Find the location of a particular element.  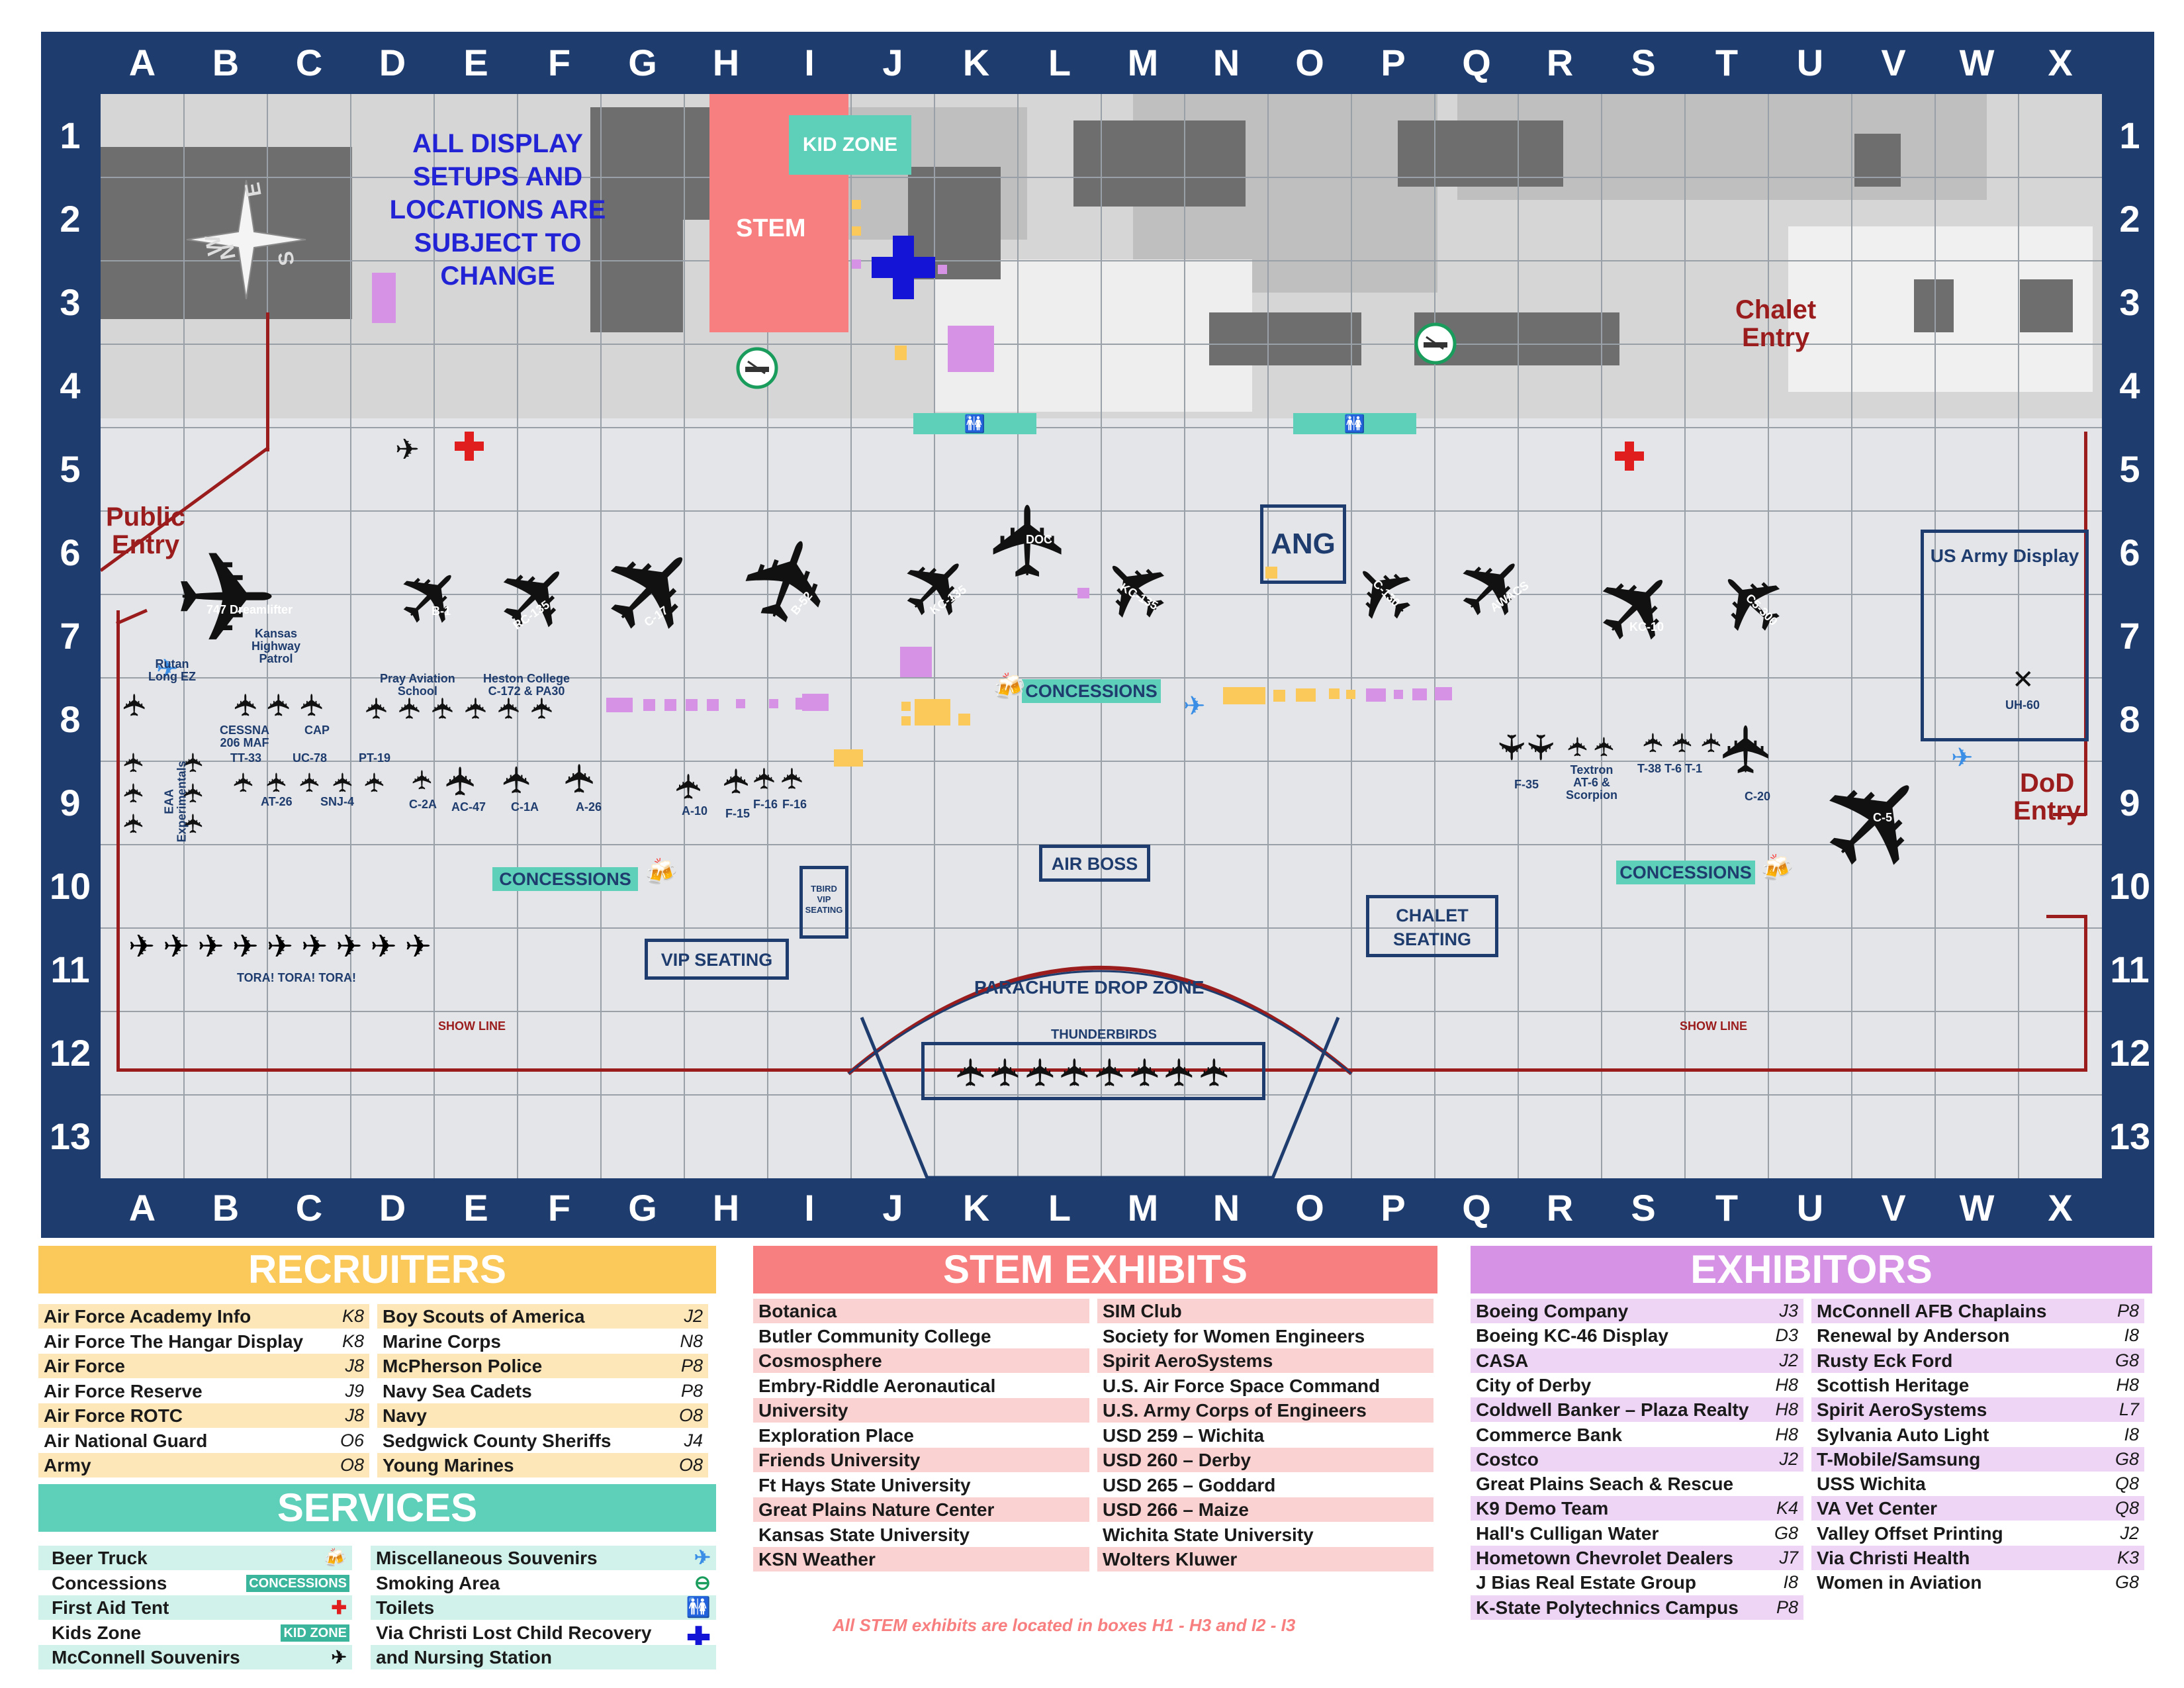

aircraft-uh60: ✕ is located at coordinates (2023, 679).